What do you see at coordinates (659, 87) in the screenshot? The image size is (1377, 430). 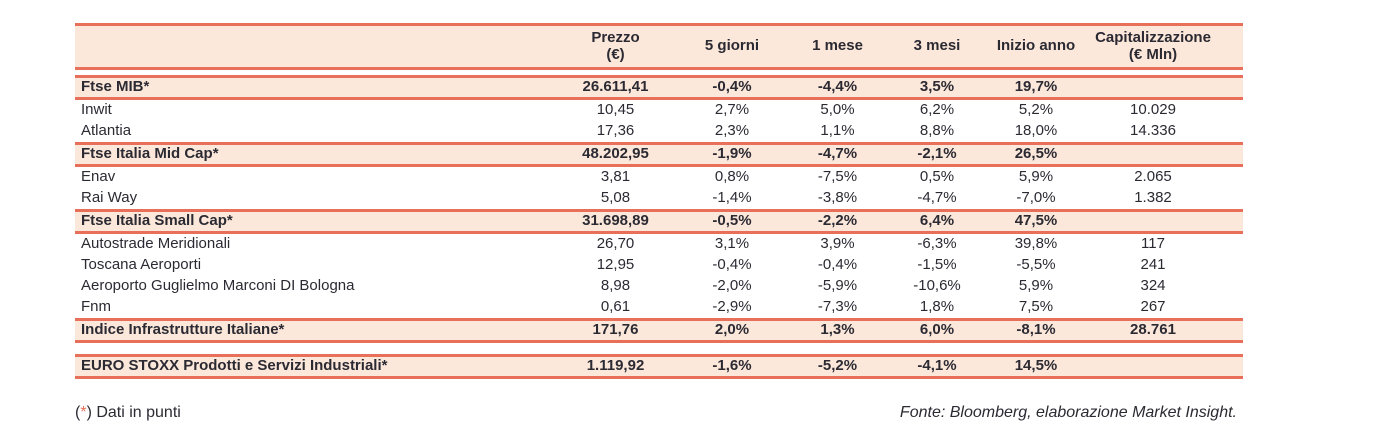 I see `index-row: Ftse MIB* 26.611,41 -0,4% -4,4% 3,5% 19,7%` at bounding box center [659, 87].